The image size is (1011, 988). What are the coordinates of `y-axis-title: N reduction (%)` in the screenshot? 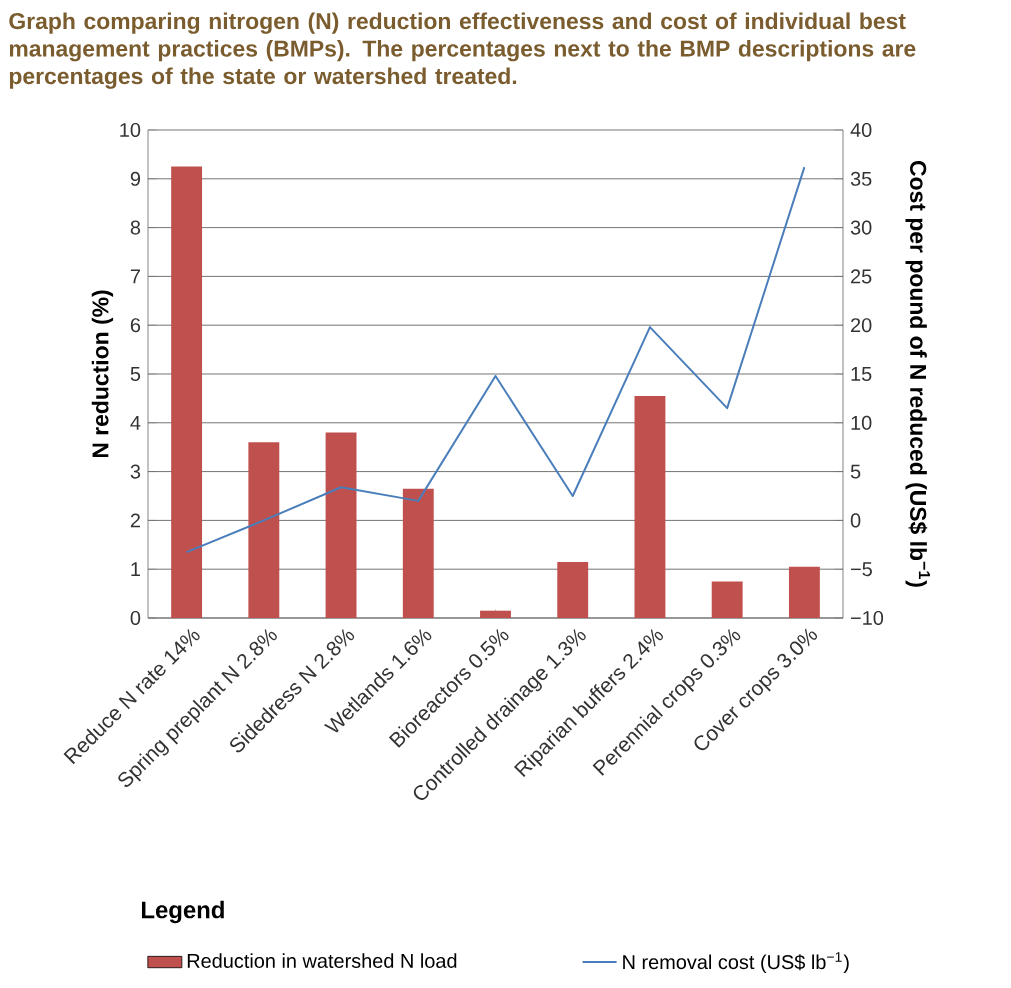 It's located at (102, 374).